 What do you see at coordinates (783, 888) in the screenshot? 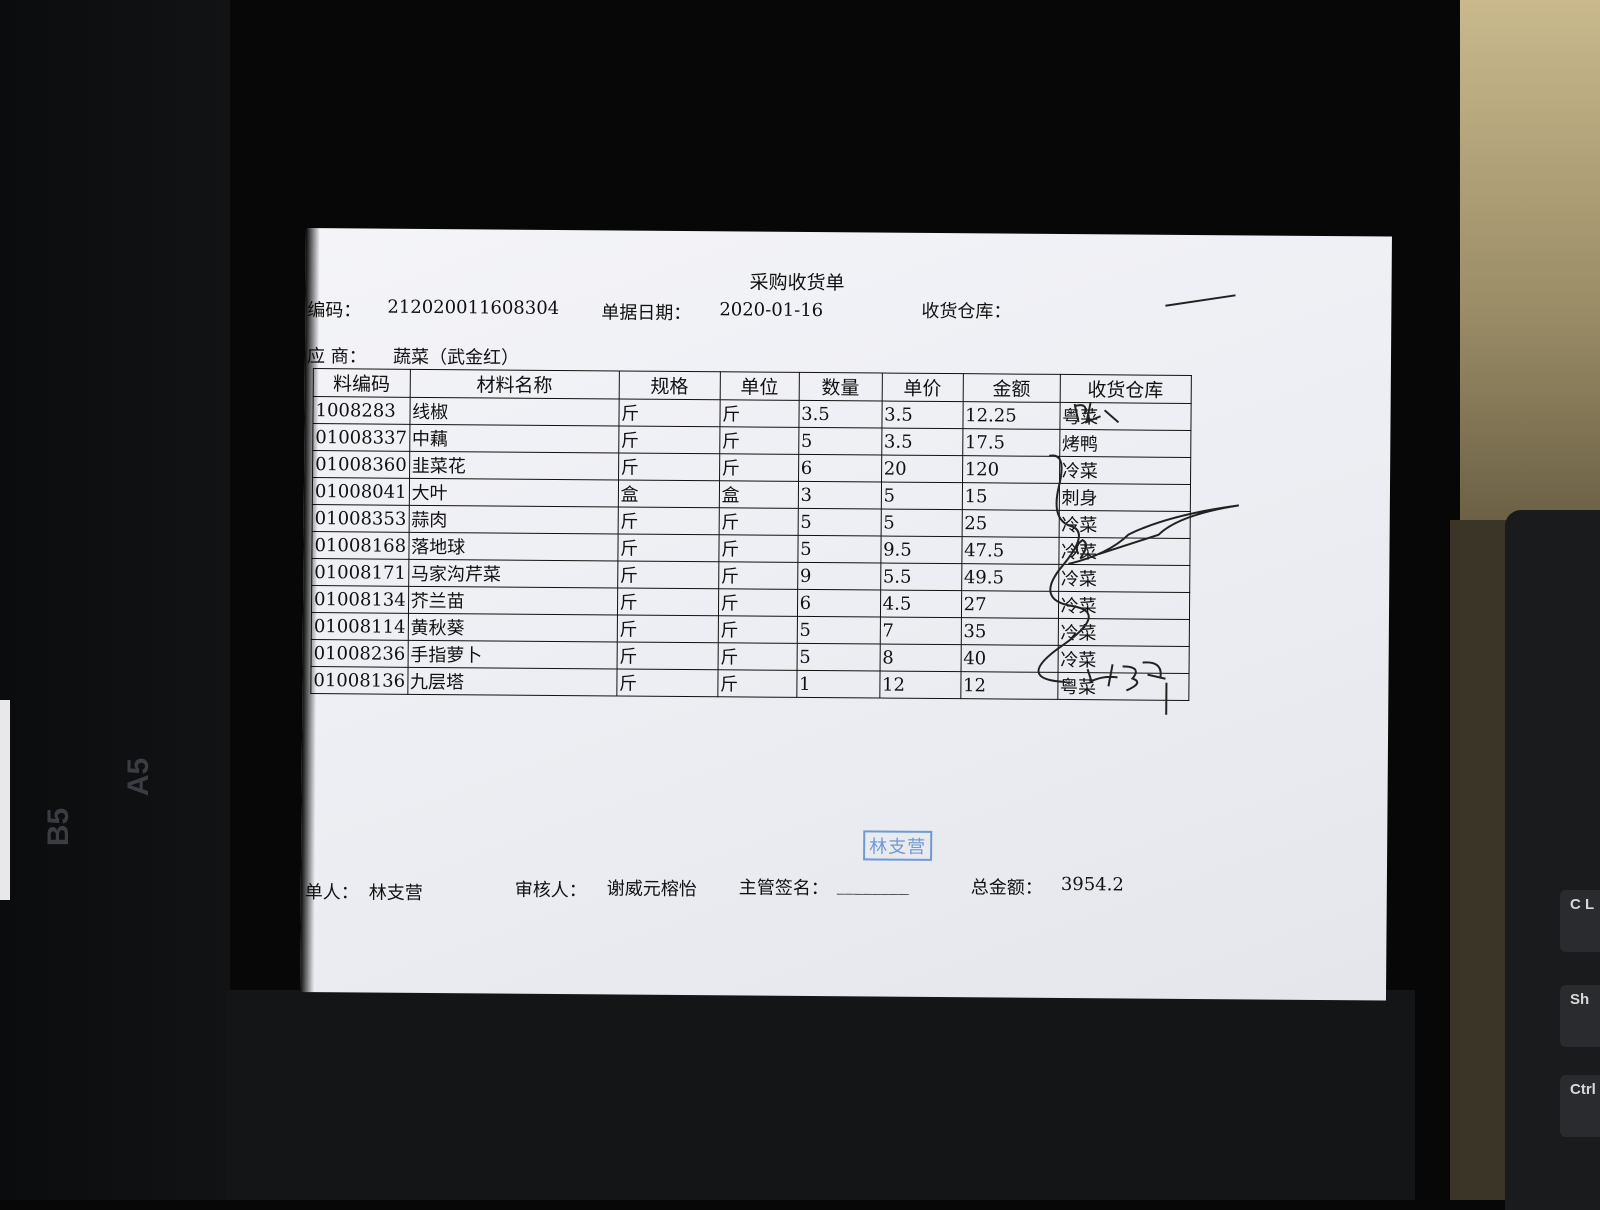
I see `supervisor-label: 主管签名：` at bounding box center [783, 888].